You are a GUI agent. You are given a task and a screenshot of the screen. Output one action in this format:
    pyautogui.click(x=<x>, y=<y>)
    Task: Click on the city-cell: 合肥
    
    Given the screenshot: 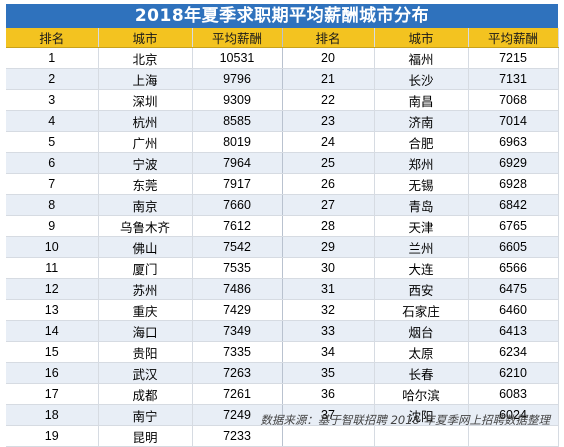 What is the action you would take?
    pyautogui.click(x=421, y=142)
    